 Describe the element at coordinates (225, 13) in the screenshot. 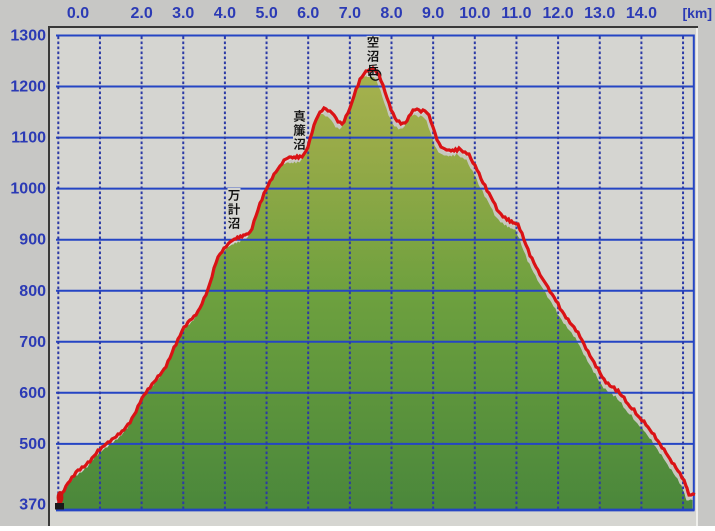

I see `svg-text: 4.0` at that location.